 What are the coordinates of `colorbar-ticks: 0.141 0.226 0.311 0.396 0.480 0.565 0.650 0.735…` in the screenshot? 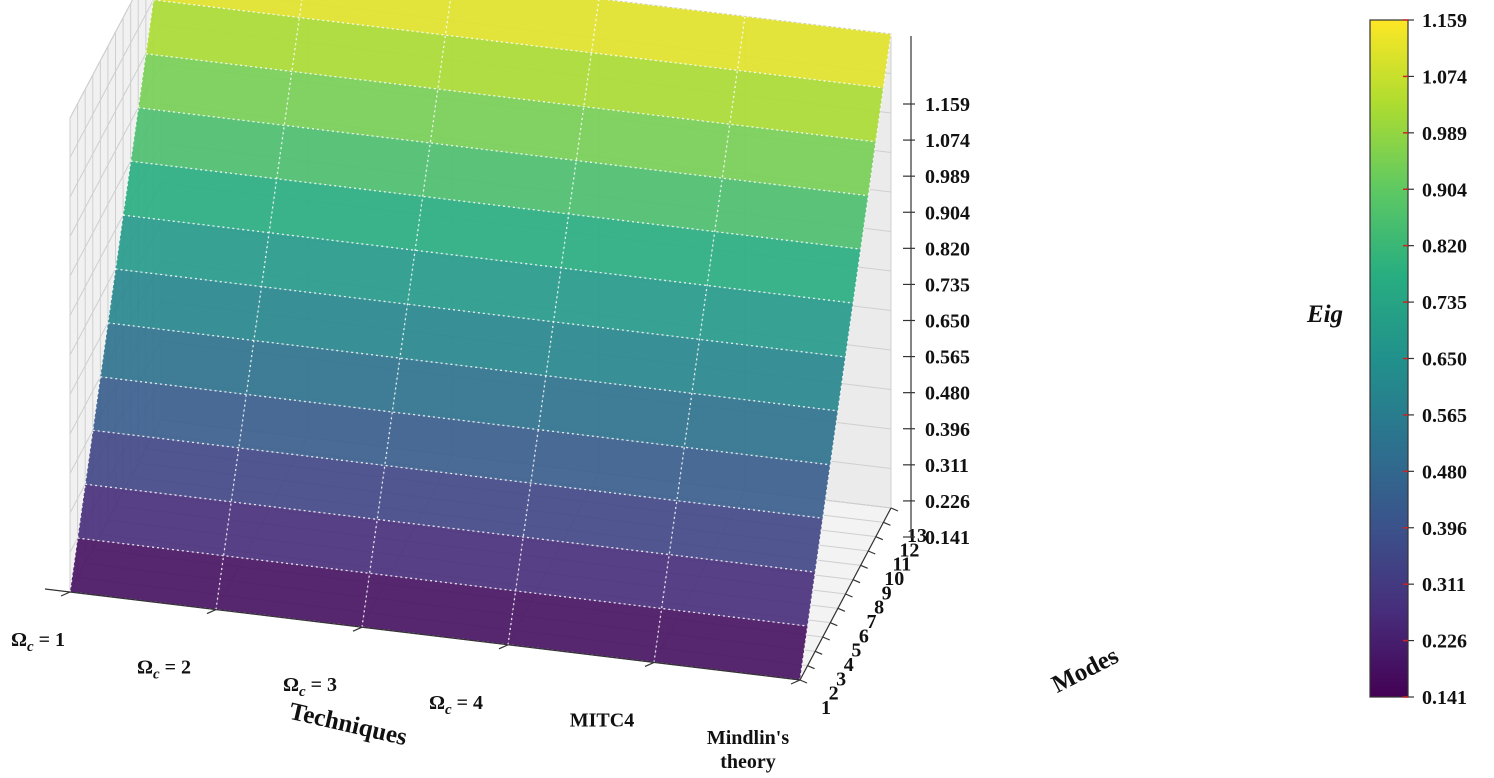 It's located at (1435, 359).